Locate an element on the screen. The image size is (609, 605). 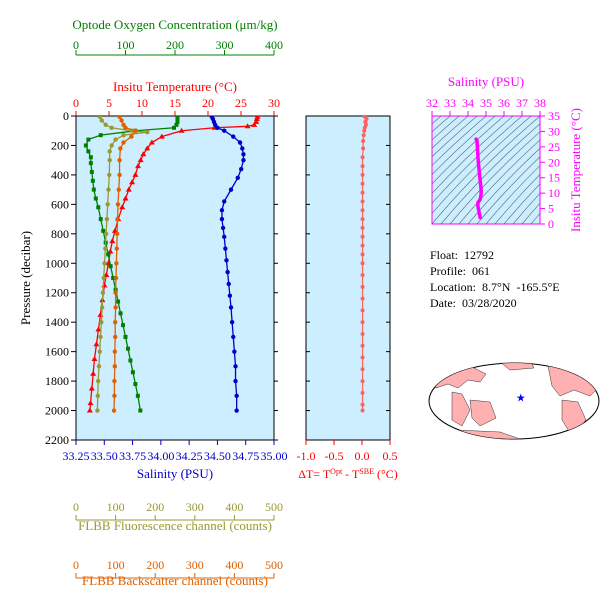
date-label: Date: is located at coordinates (443, 303).